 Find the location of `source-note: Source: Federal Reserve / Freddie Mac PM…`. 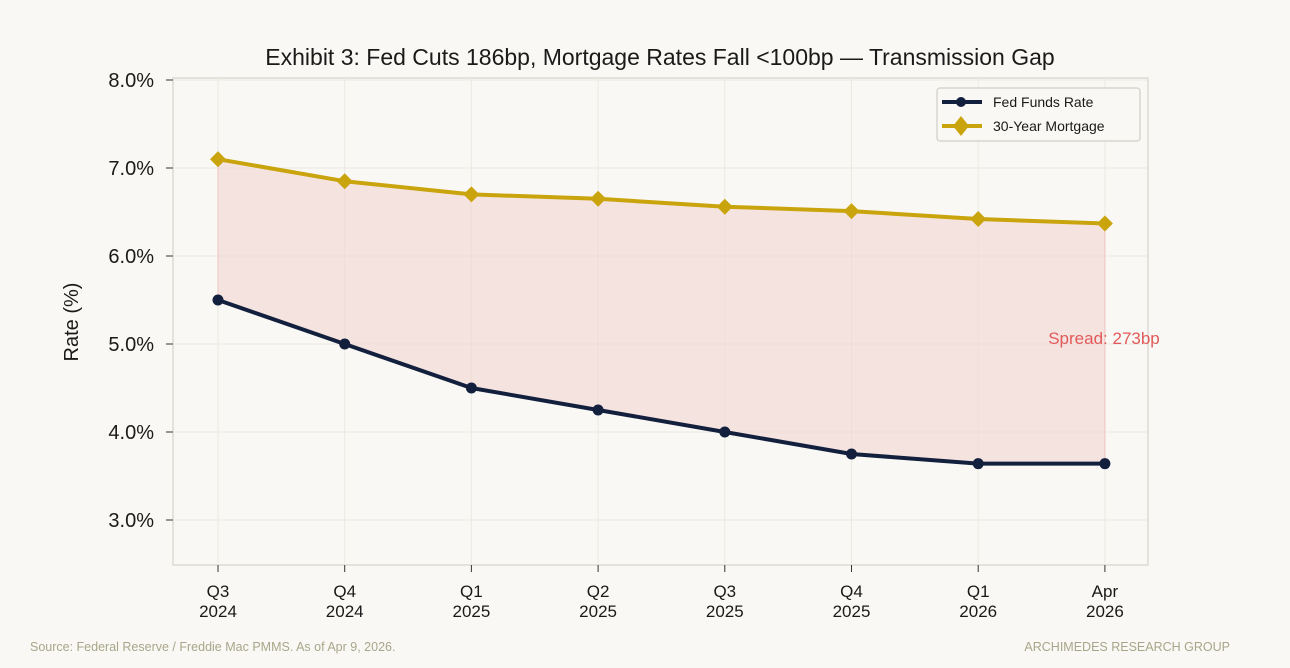

source-note: Source: Federal Reserve / Freddie Mac PM… is located at coordinates (212, 647).